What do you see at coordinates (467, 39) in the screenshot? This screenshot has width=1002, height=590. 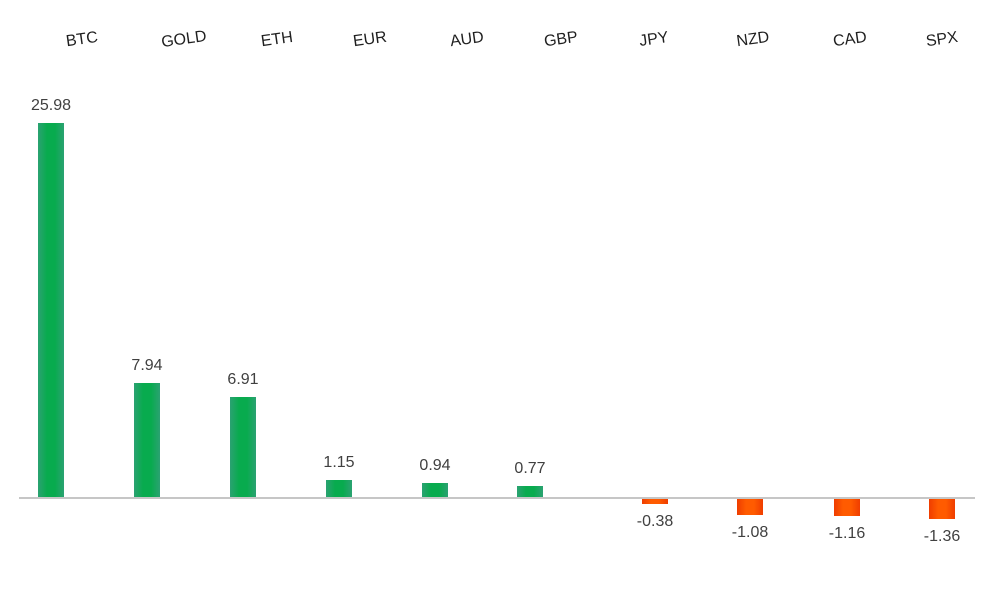 I see `category-label-aud: AUD` at bounding box center [467, 39].